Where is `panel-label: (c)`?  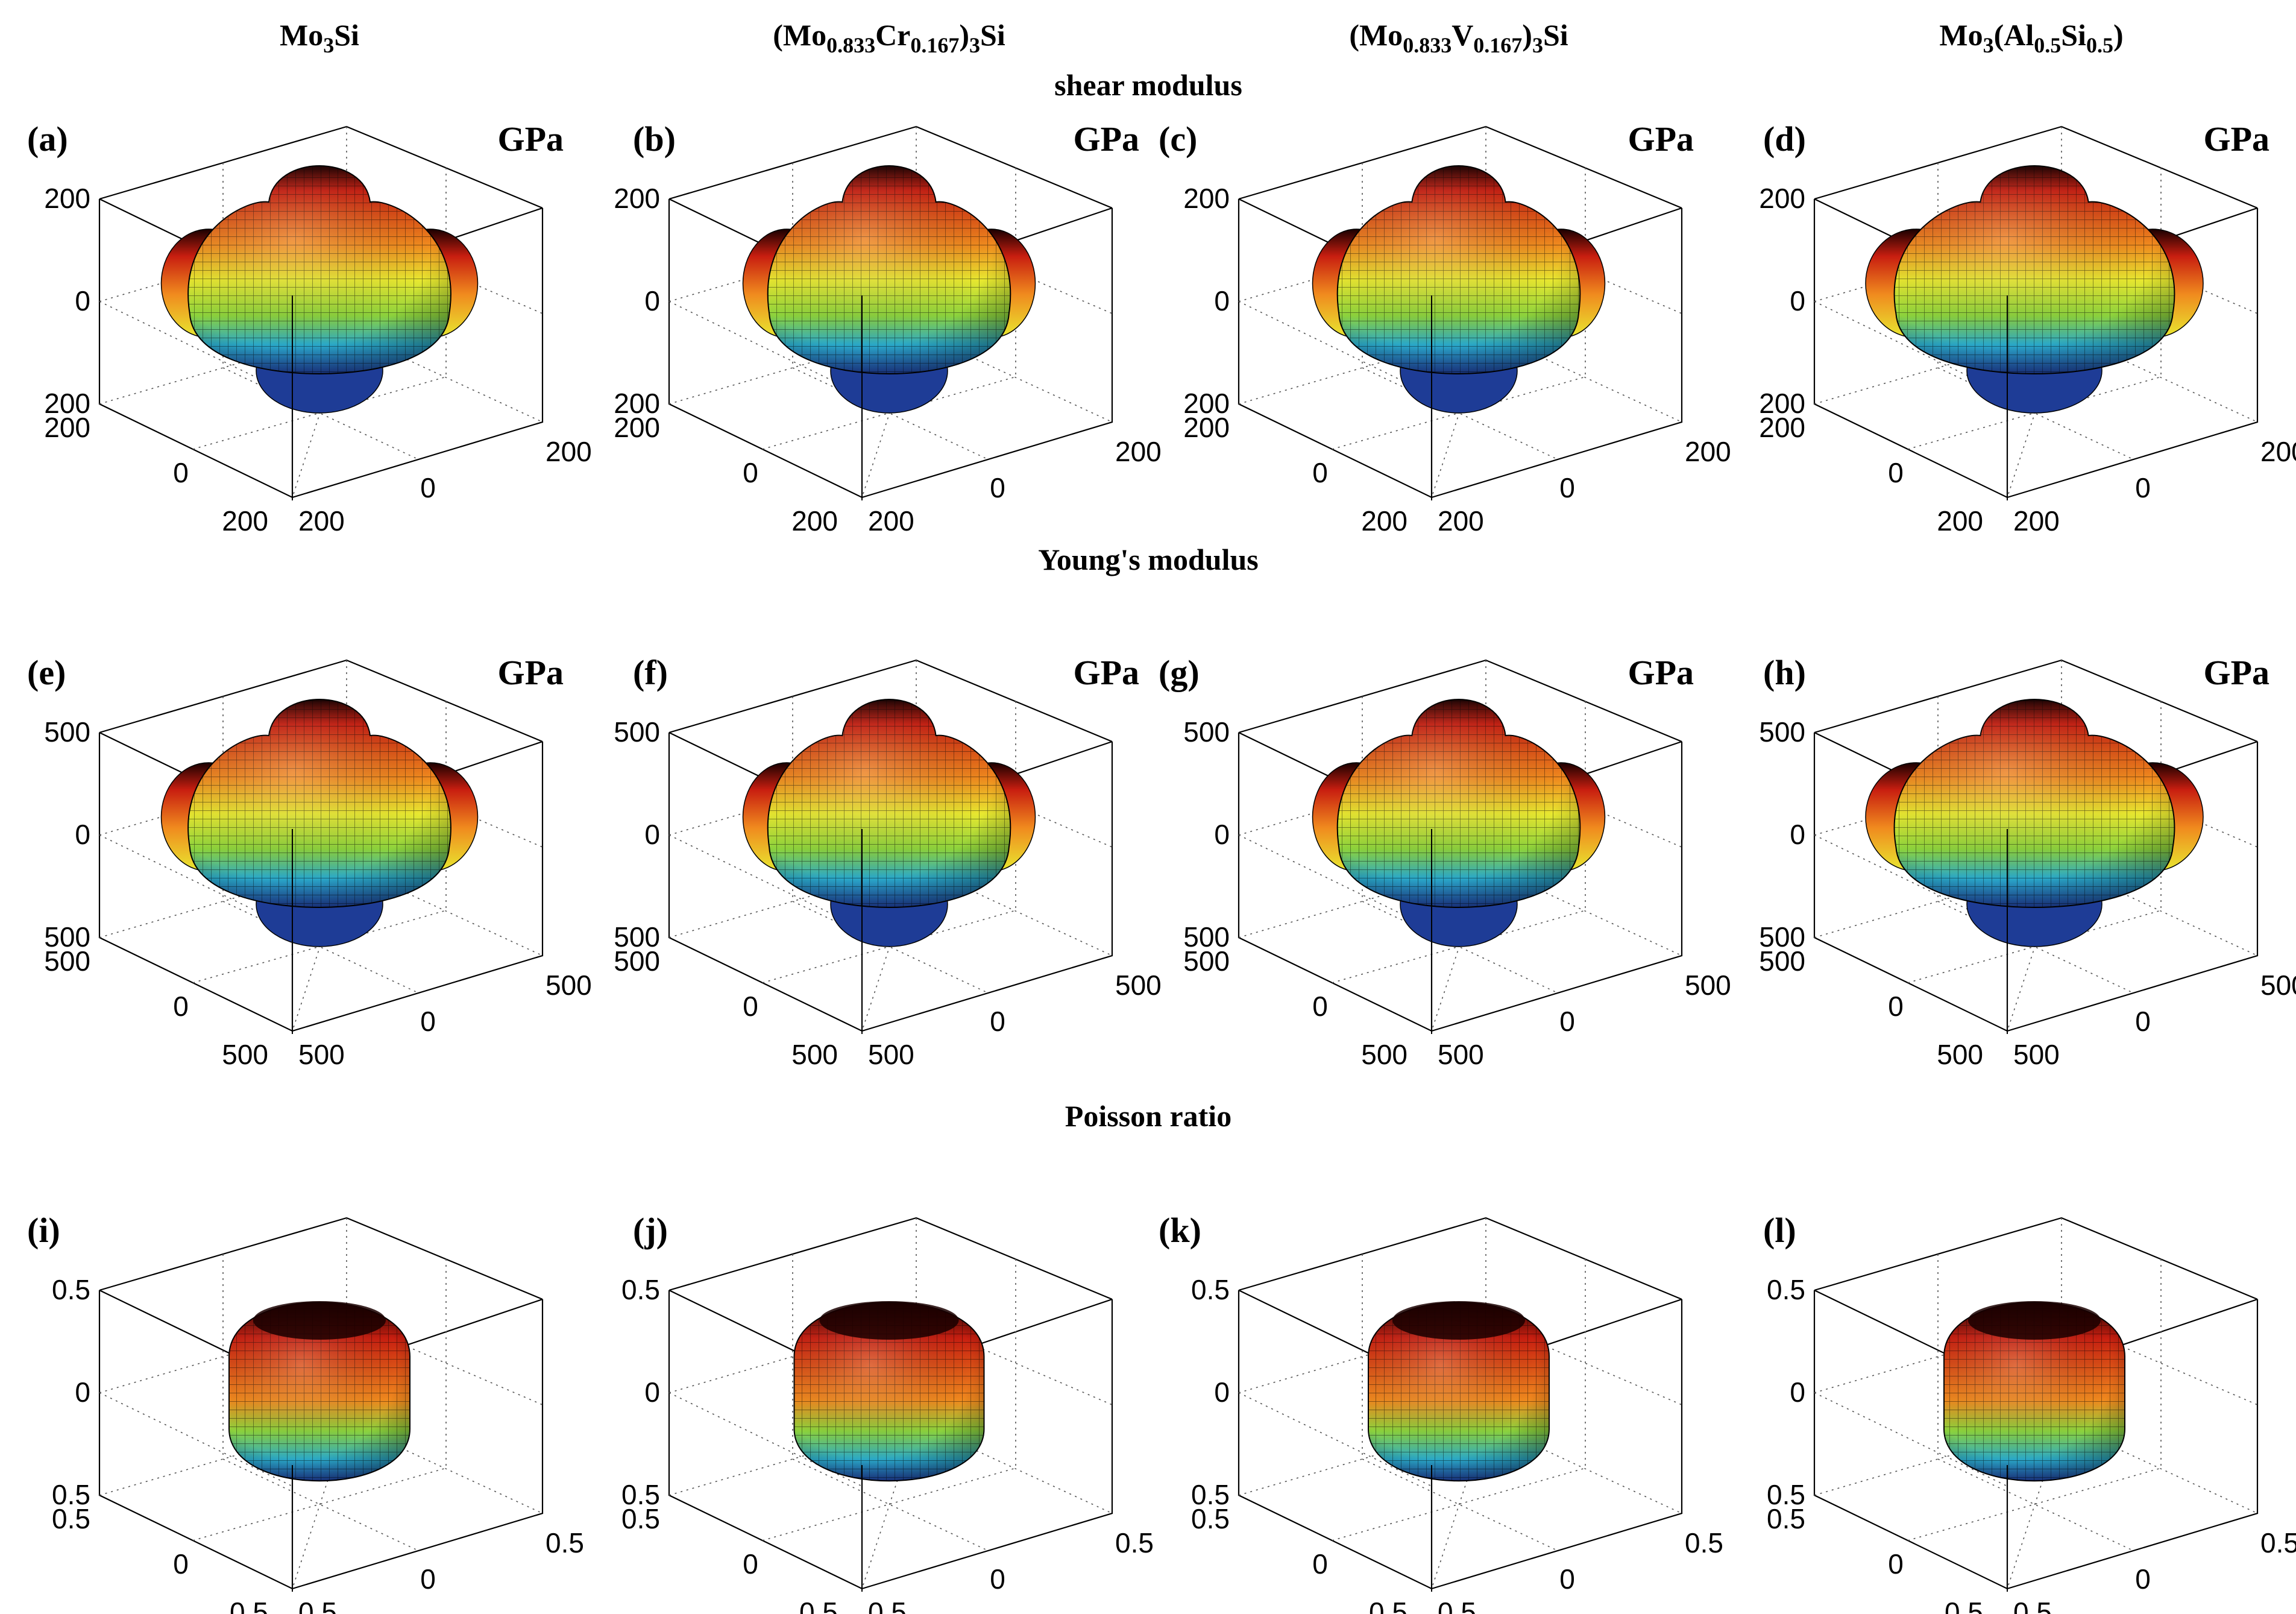
panel-label: (c) is located at coordinates (1178, 139).